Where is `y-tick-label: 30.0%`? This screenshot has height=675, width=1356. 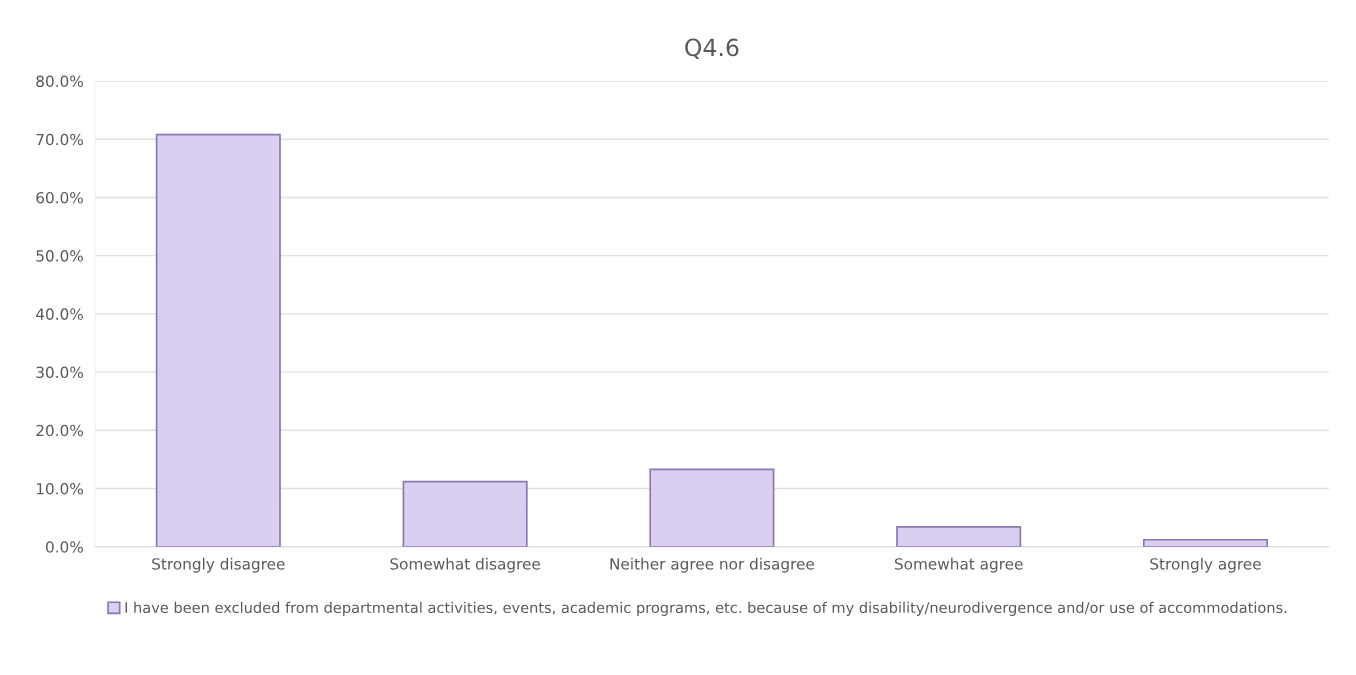
y-tick-label: 30.0% is located at coordinates (59, 372).